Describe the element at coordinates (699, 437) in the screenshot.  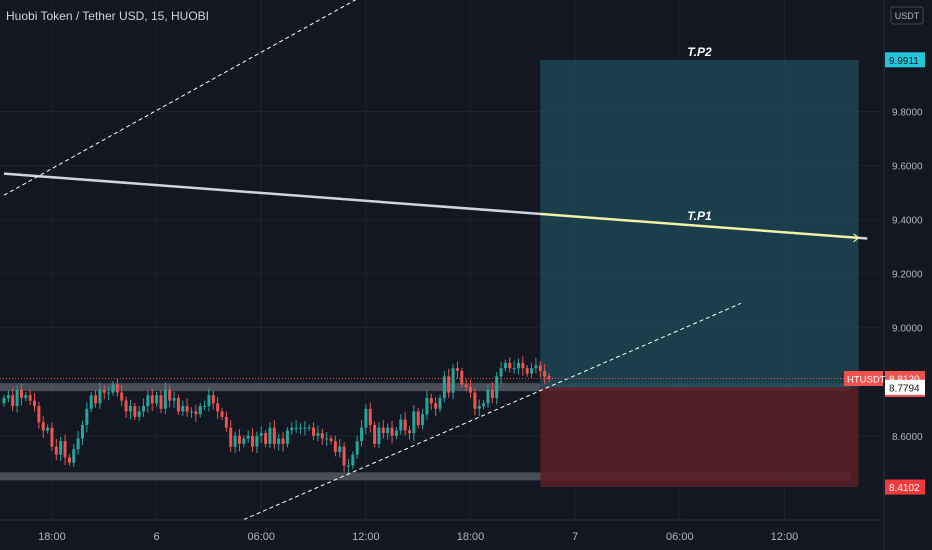
I see `stop-zone` at that location.